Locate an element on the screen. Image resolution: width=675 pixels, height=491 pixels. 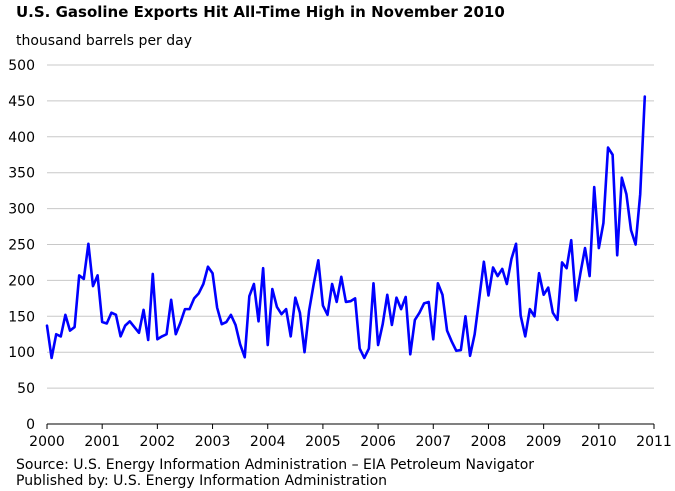
y-tick-label: 450 is located at coordinates (21, 102).